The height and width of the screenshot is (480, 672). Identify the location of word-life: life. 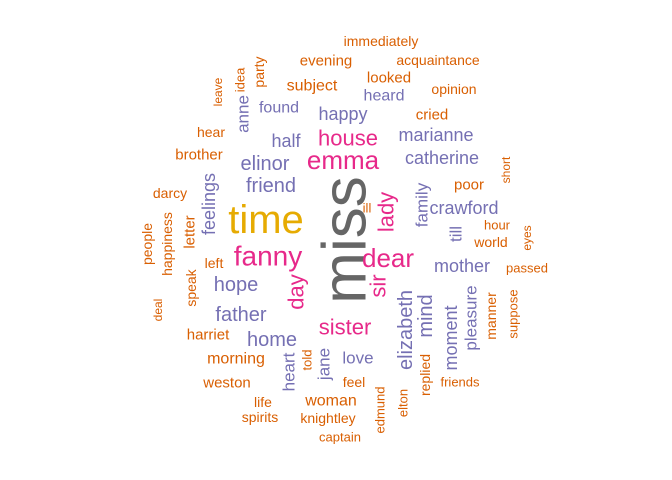
(263, 402).